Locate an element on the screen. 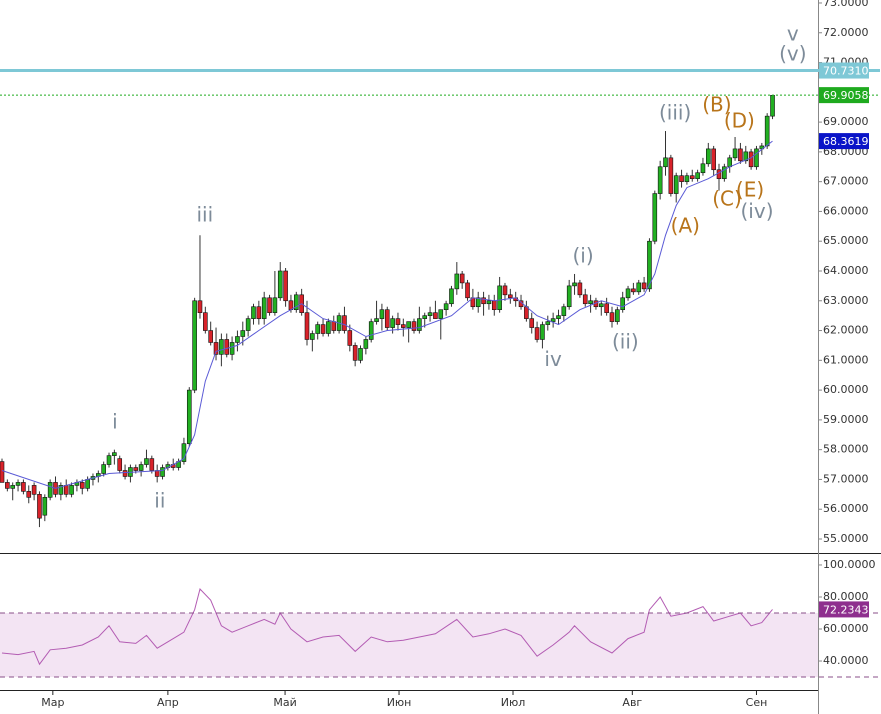 The image size is (881, 714). x-tick-label: Июл is located at coordinates (513, 702).